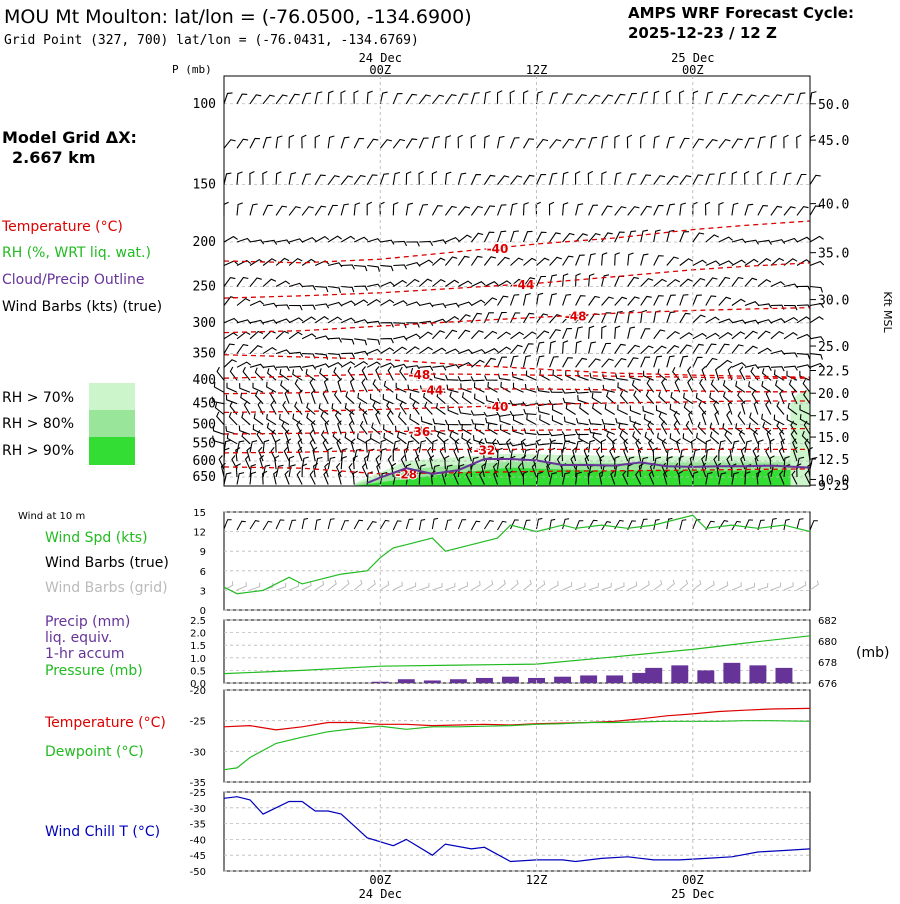 This screenshot has height=904, width=900. I want to click on legend-cloud-outline: Cloud/Precip Outline, so click(73, 280).